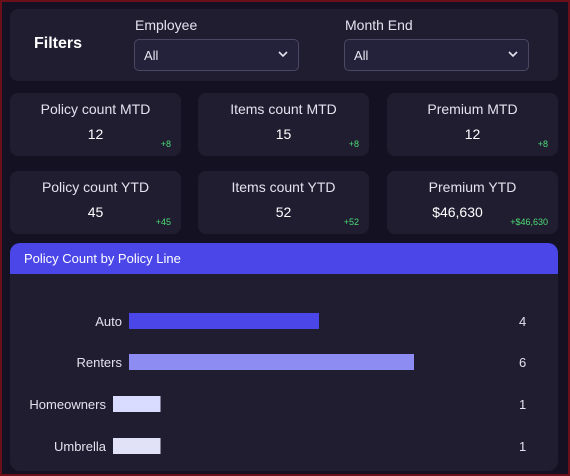 The width and height of the screenshot is (570, 476). Describe the element at coordinates (379, 25) in the screenshot. I see `month-end-label: Month End` at that location.